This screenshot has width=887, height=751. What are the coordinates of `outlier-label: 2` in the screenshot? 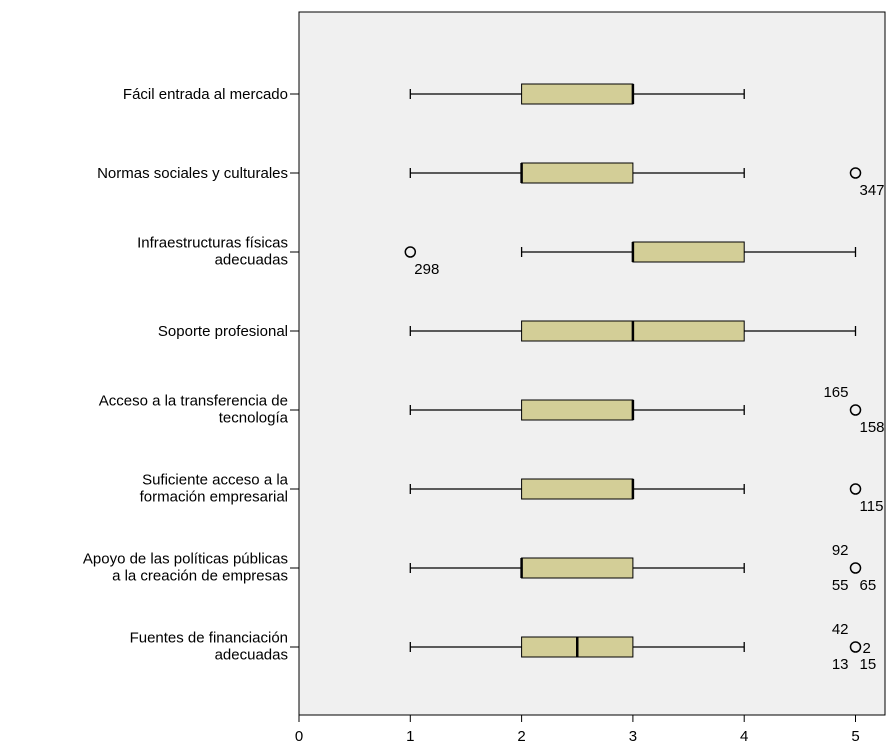 It's located at (867, 648).